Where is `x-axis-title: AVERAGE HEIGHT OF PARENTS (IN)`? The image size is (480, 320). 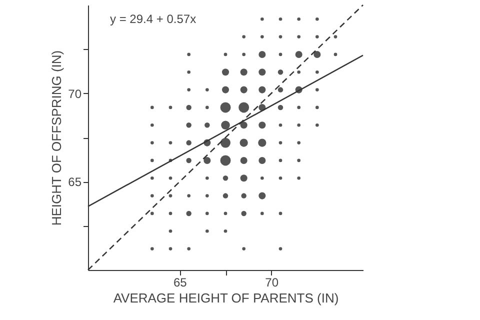
x-axis-title: AVERAGE HEIGHT OF PARENTS (IN) is located at coordinates (226, 298).